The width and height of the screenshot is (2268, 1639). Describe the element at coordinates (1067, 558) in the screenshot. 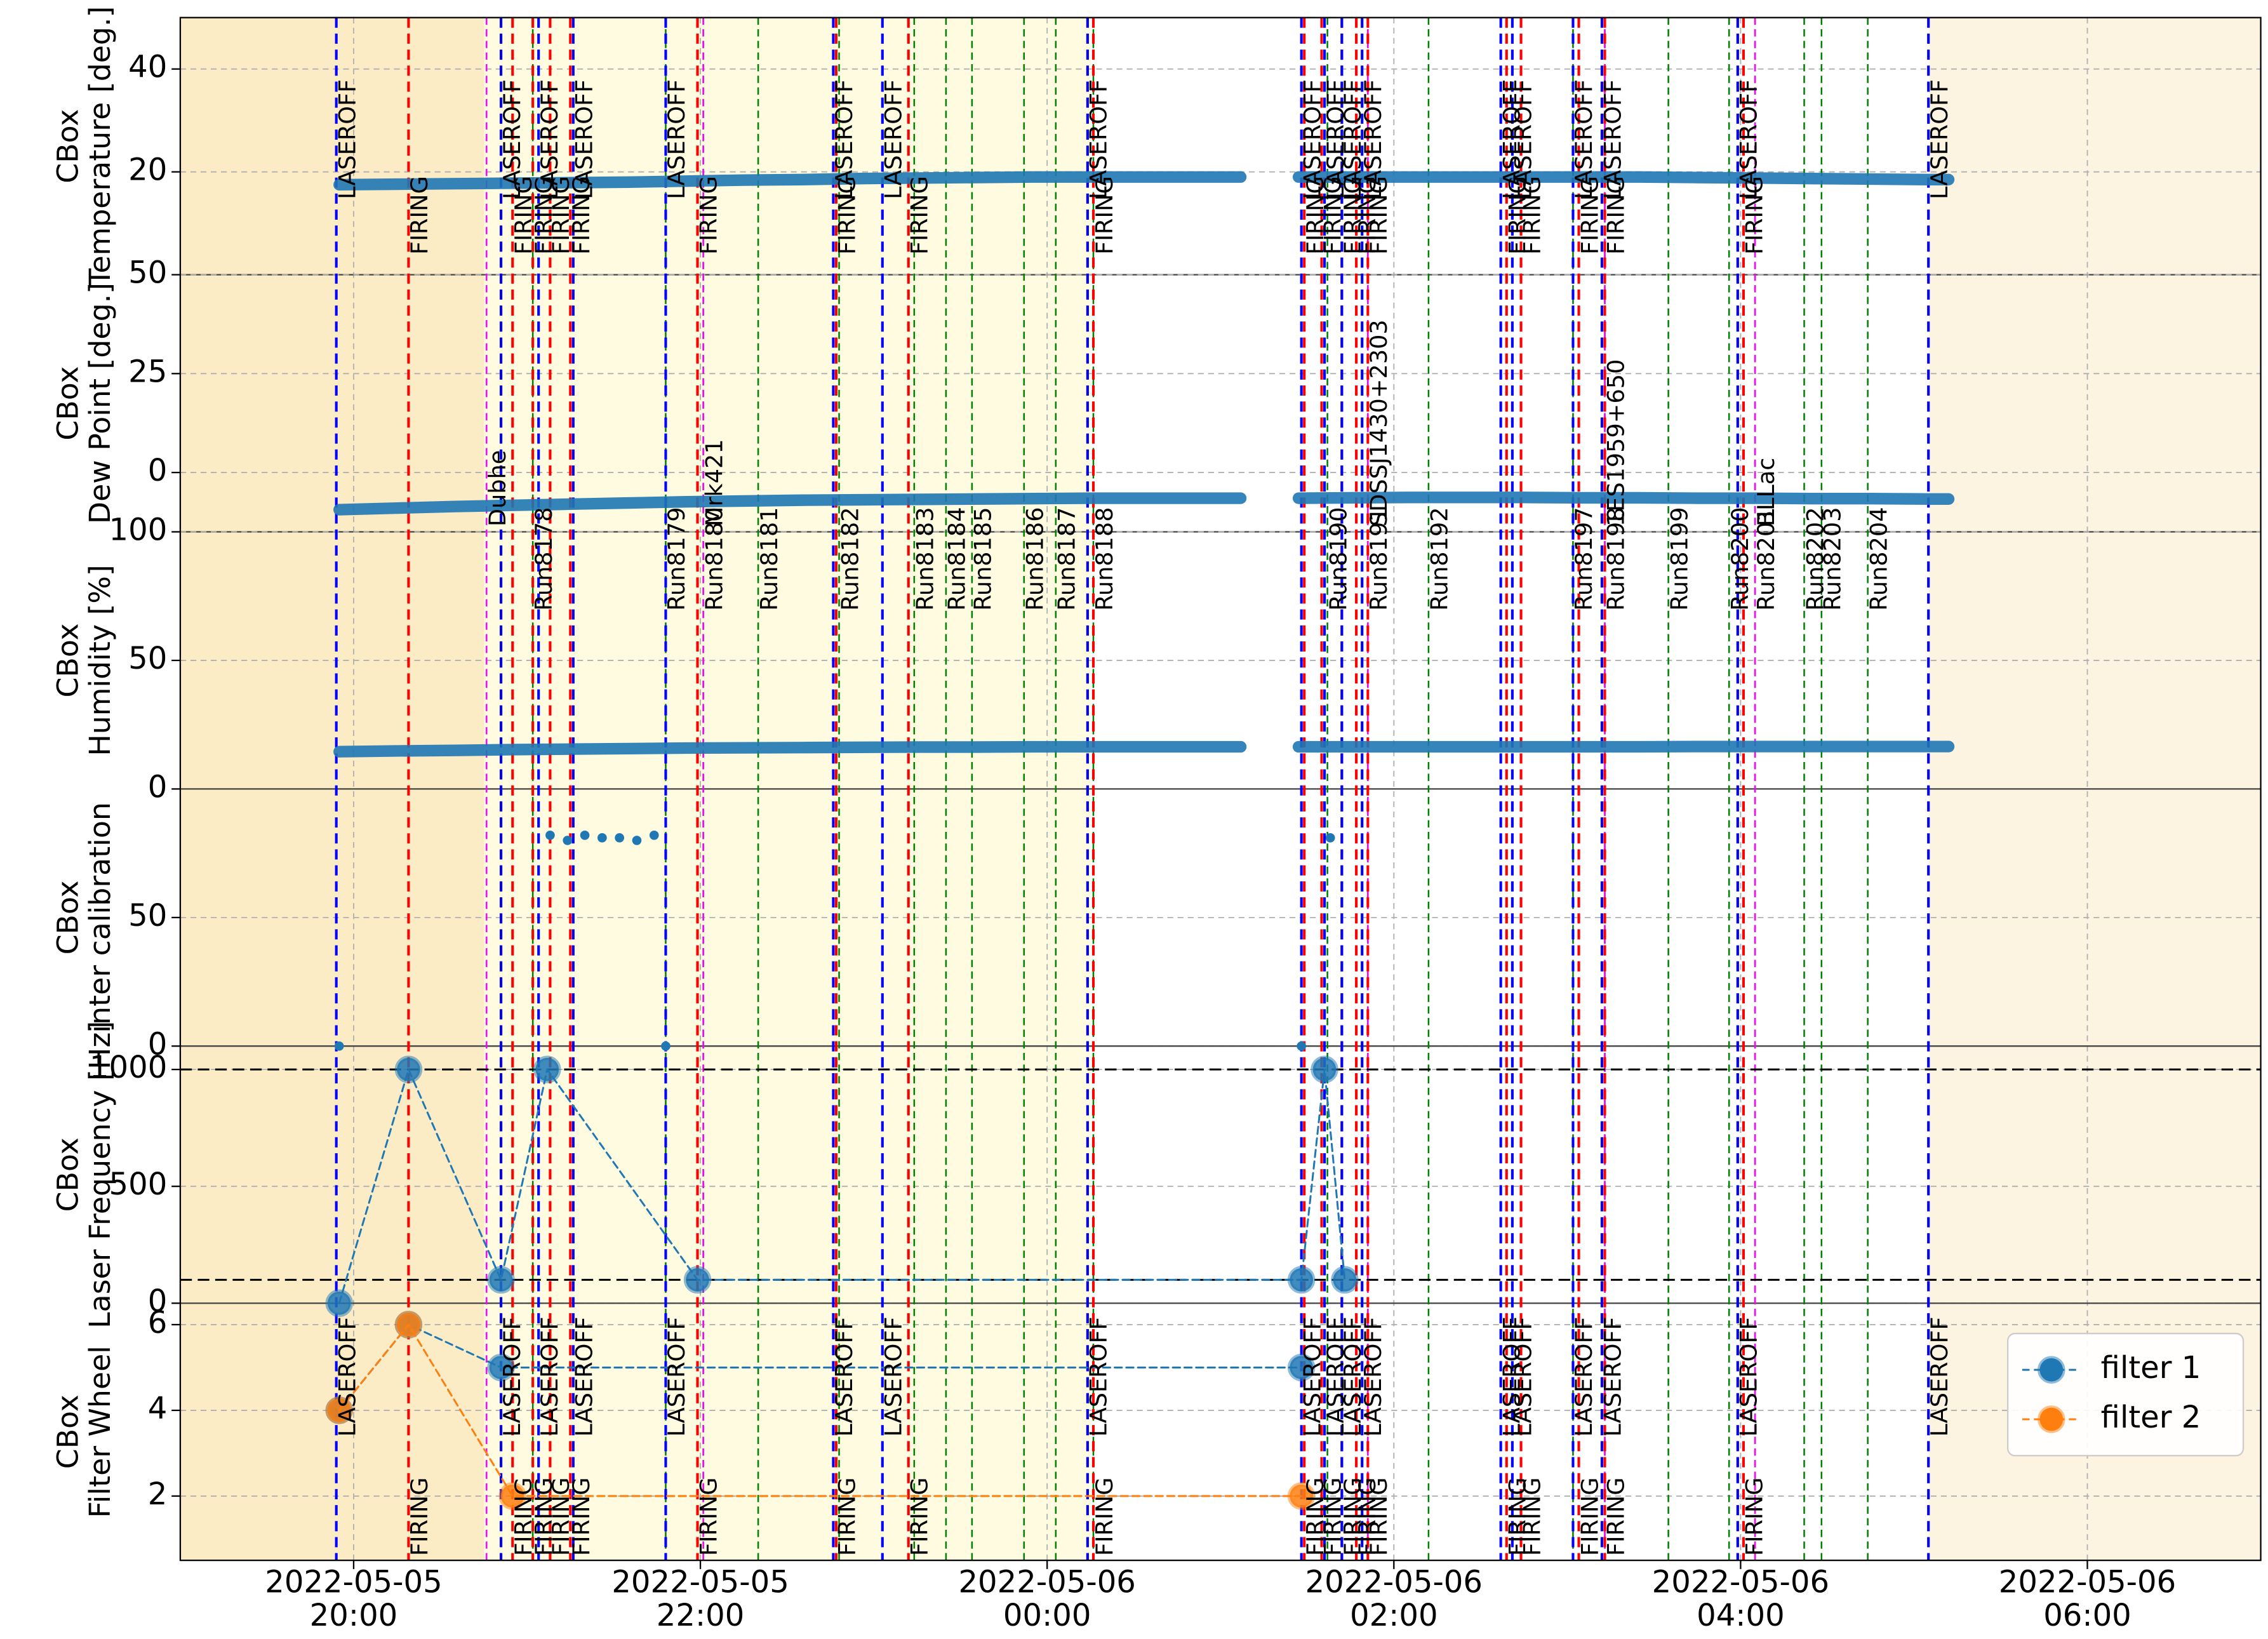

I see `event-label: Run8187` at that location.